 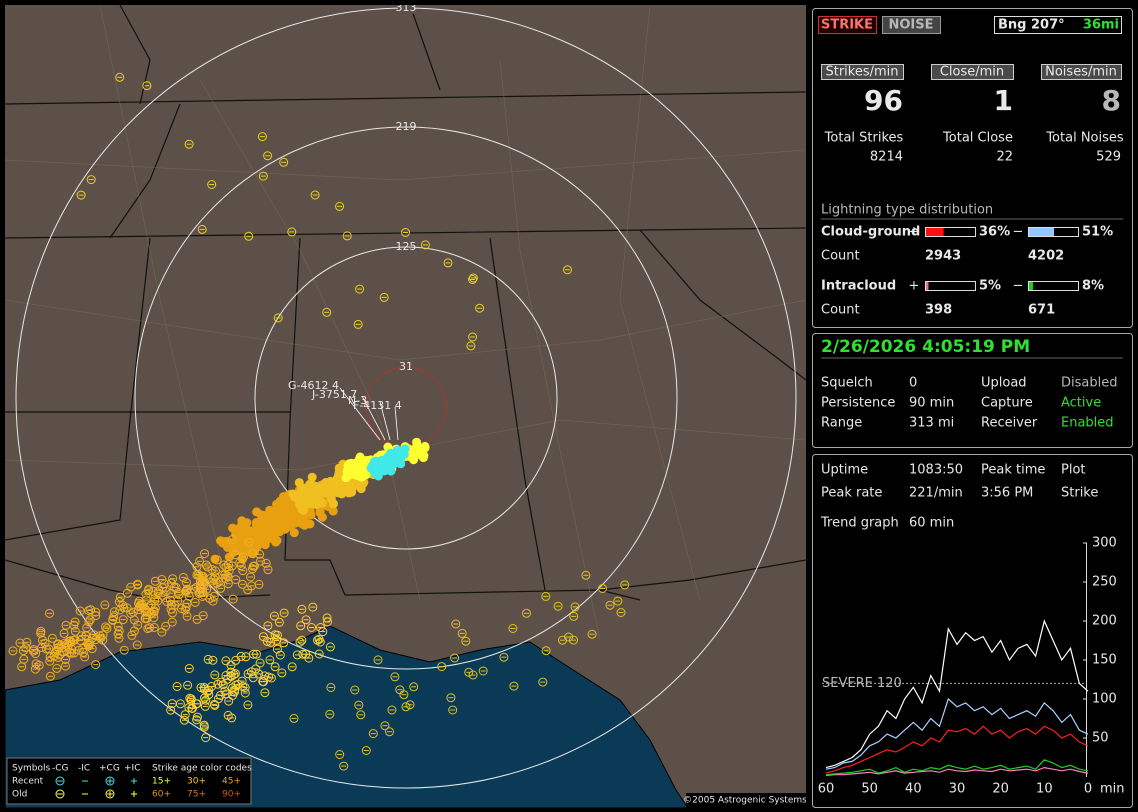 What do you see at coordinates (1088, 789) in the screenshot?
I see `x-tick-label: 0` at bounding box center [1088, 789].